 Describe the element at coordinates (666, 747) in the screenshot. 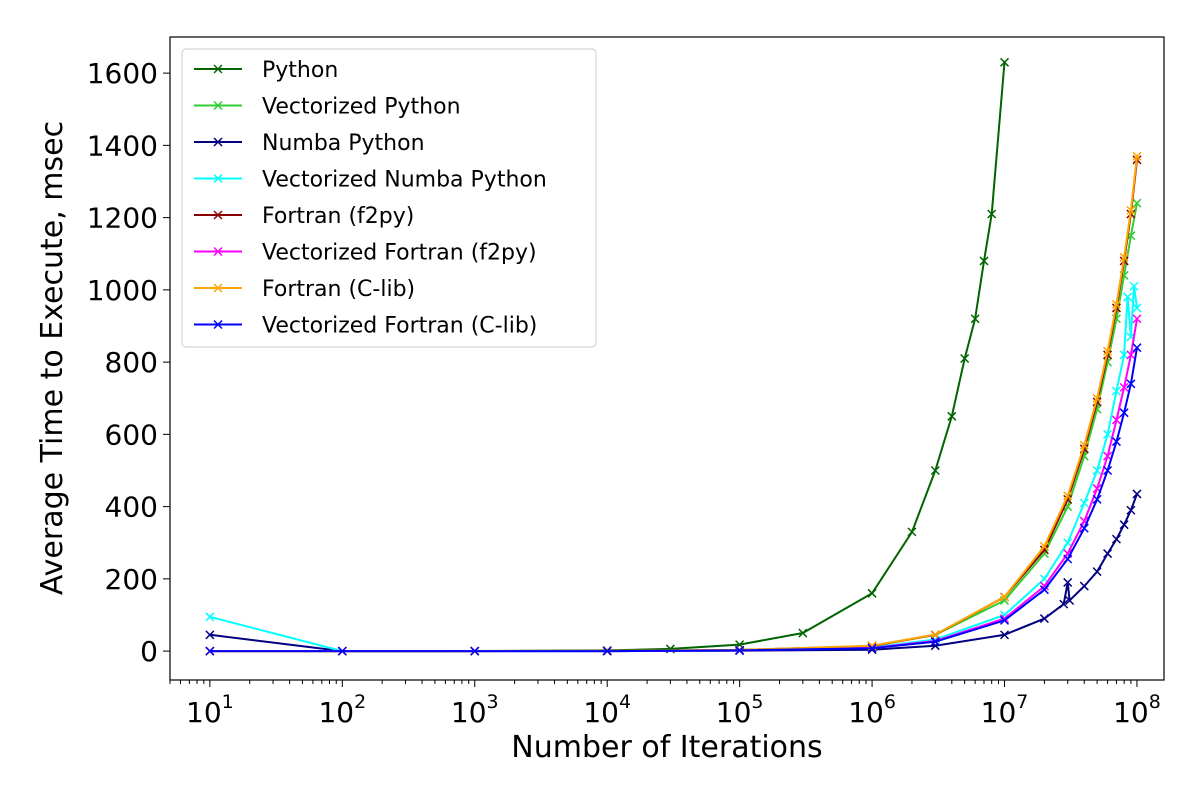

I see `x-axis-title: Number of Iterations` at that location.